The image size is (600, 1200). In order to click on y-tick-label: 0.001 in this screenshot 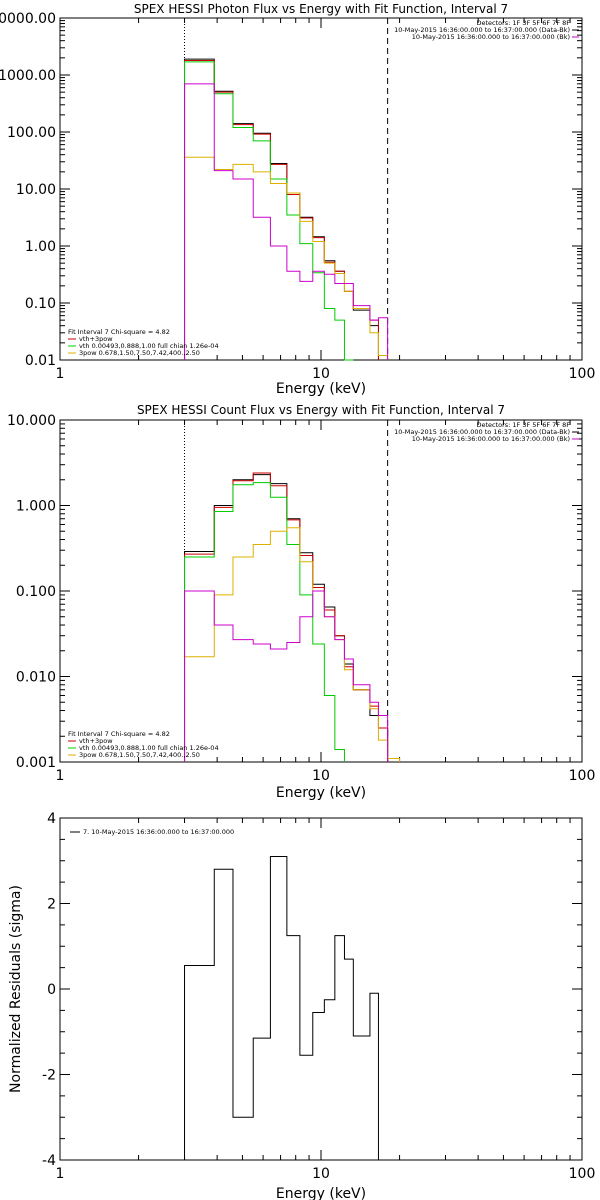, I will do `click(36, 763)`.